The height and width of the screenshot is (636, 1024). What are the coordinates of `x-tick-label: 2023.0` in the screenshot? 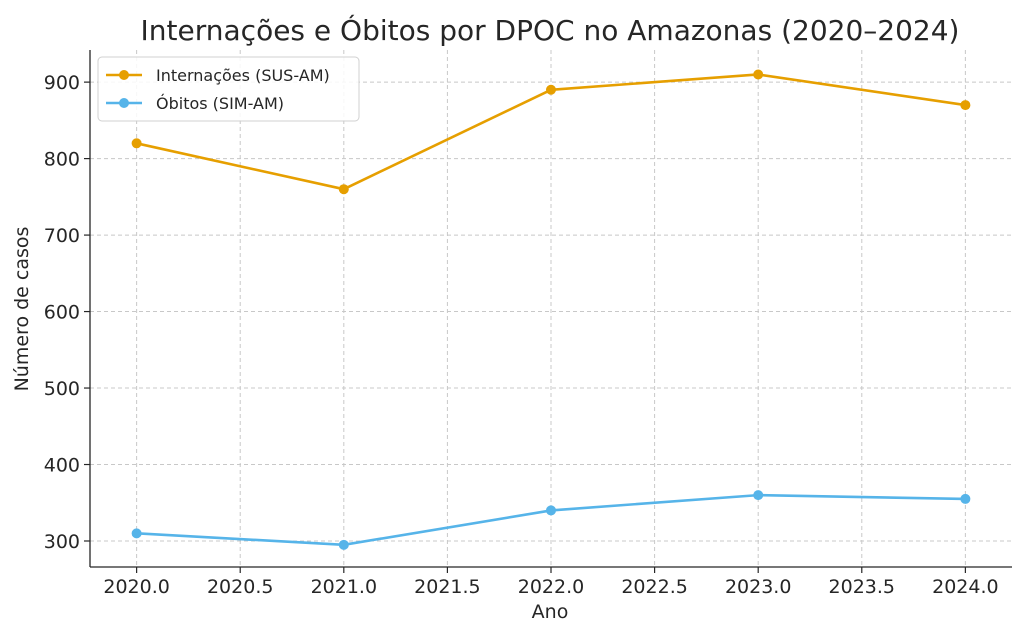 It's located at (758, 587).